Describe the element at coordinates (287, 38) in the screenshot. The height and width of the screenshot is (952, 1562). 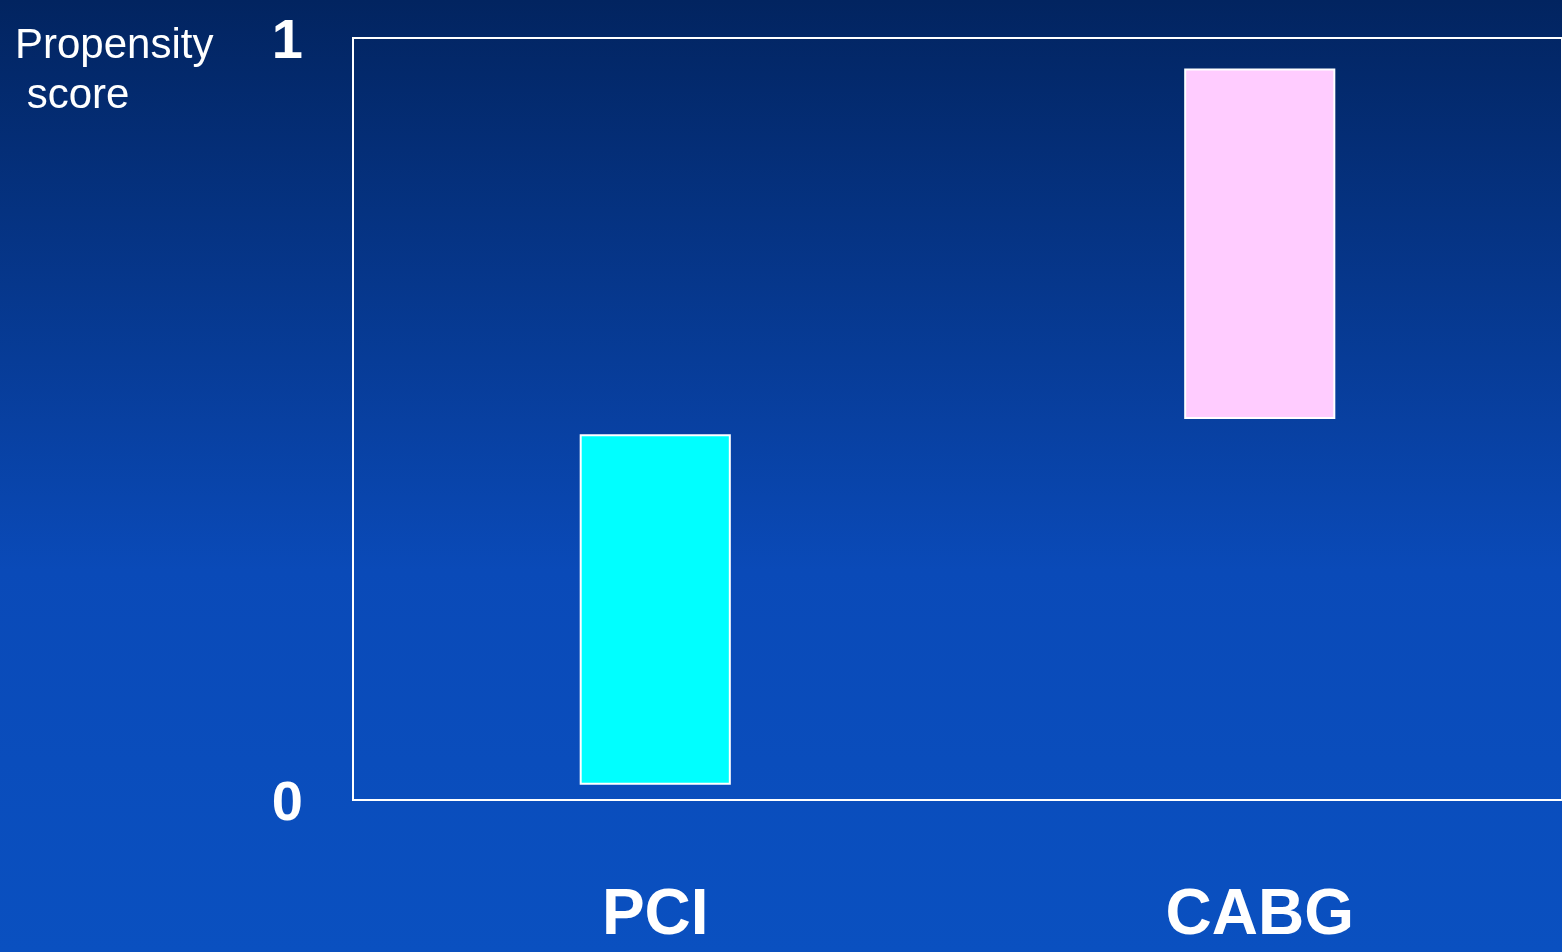
I see `y-tick-label: 1` at that location.